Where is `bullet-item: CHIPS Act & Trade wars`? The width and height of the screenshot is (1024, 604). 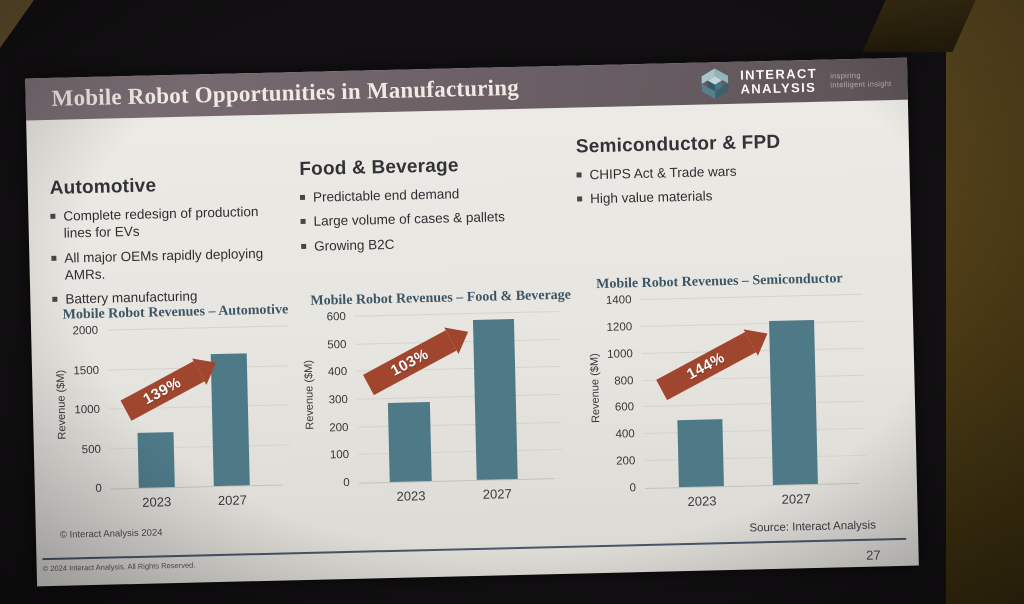 bullet-item: CHIPS Act & Trade wars is located at coordinates (732, 171).